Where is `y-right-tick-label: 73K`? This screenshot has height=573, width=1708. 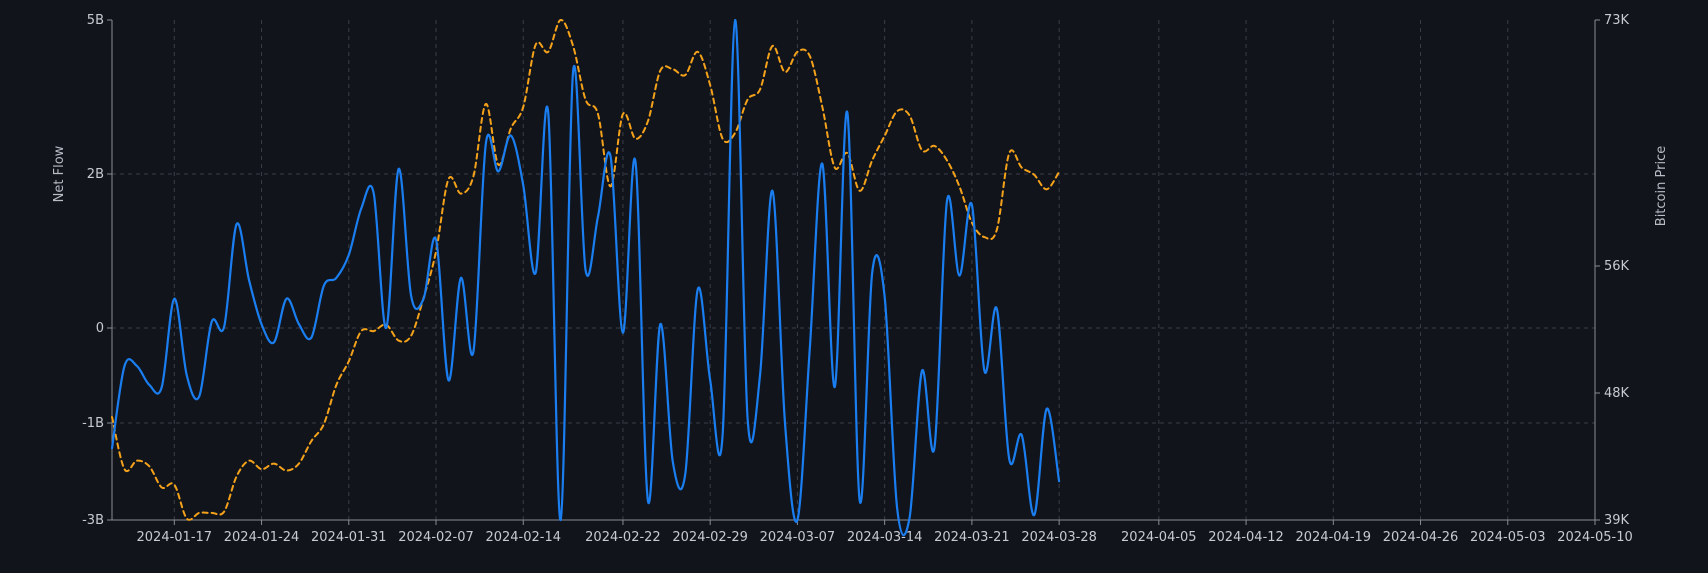 y-right-tick-label: 73K is located at coordinates (1617, 20).